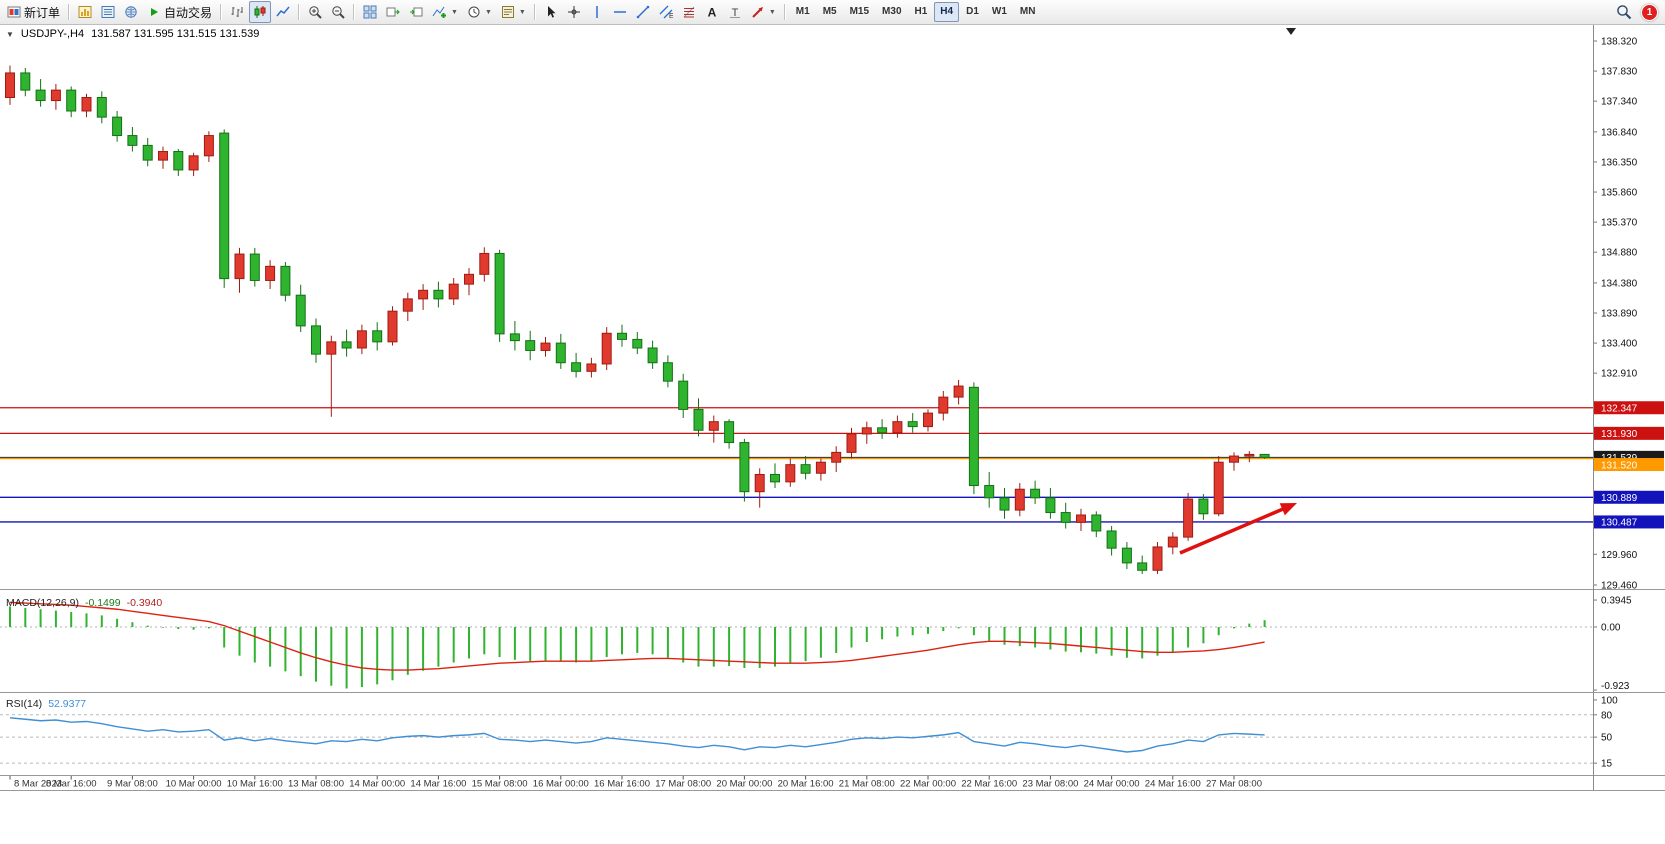  I want to click on svg-text: 133.890, so click(1619, 314).